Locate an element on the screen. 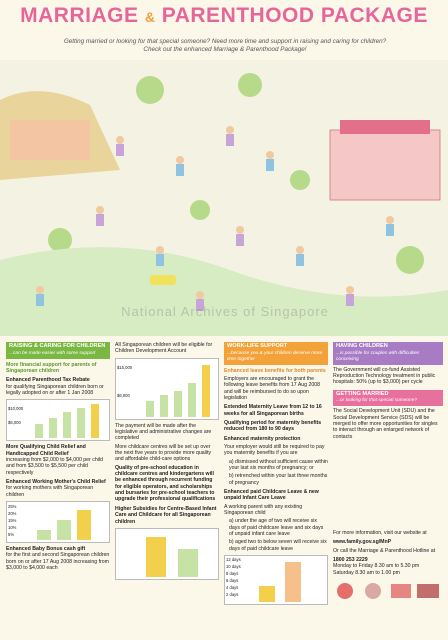 This screenshot has height=640, width=448. title-right: PARENTHOOD PACKAGE is located at coordinates (294, 15).